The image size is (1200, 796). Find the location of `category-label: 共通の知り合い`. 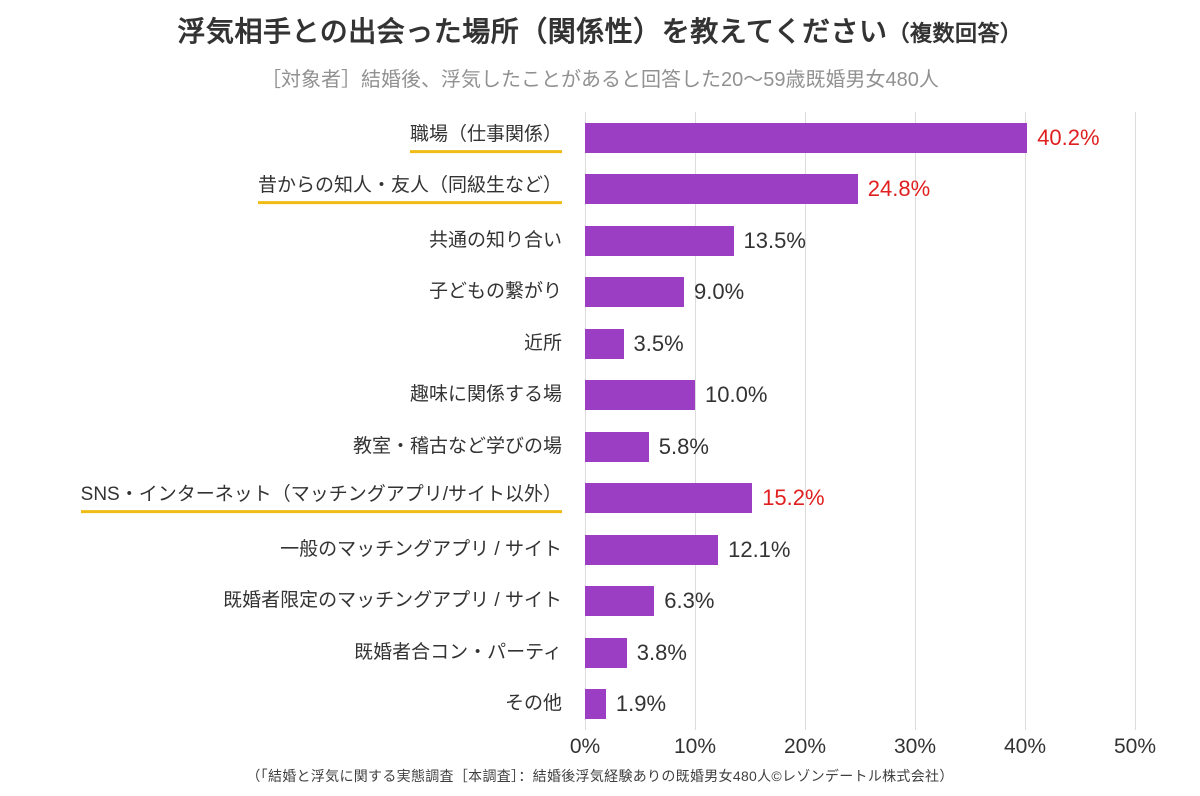

category-label: 共通の知り合い is located at coordinates (495, 240).